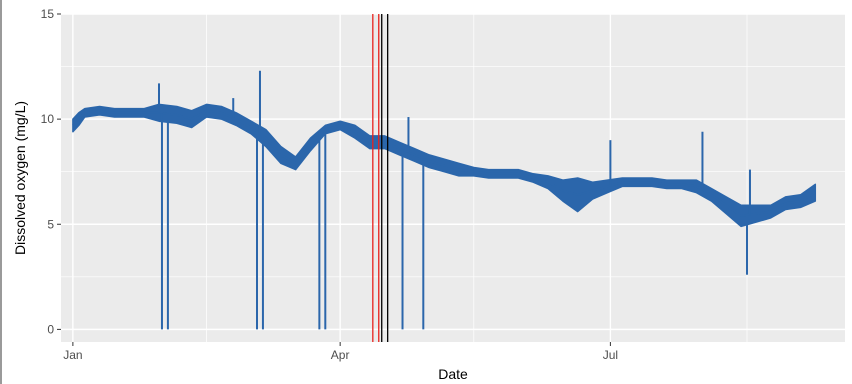  What do you see at coordinates (453, 374) in the screenshot?
I see `x-axis-title: Date` at bounding box center [453, 374].